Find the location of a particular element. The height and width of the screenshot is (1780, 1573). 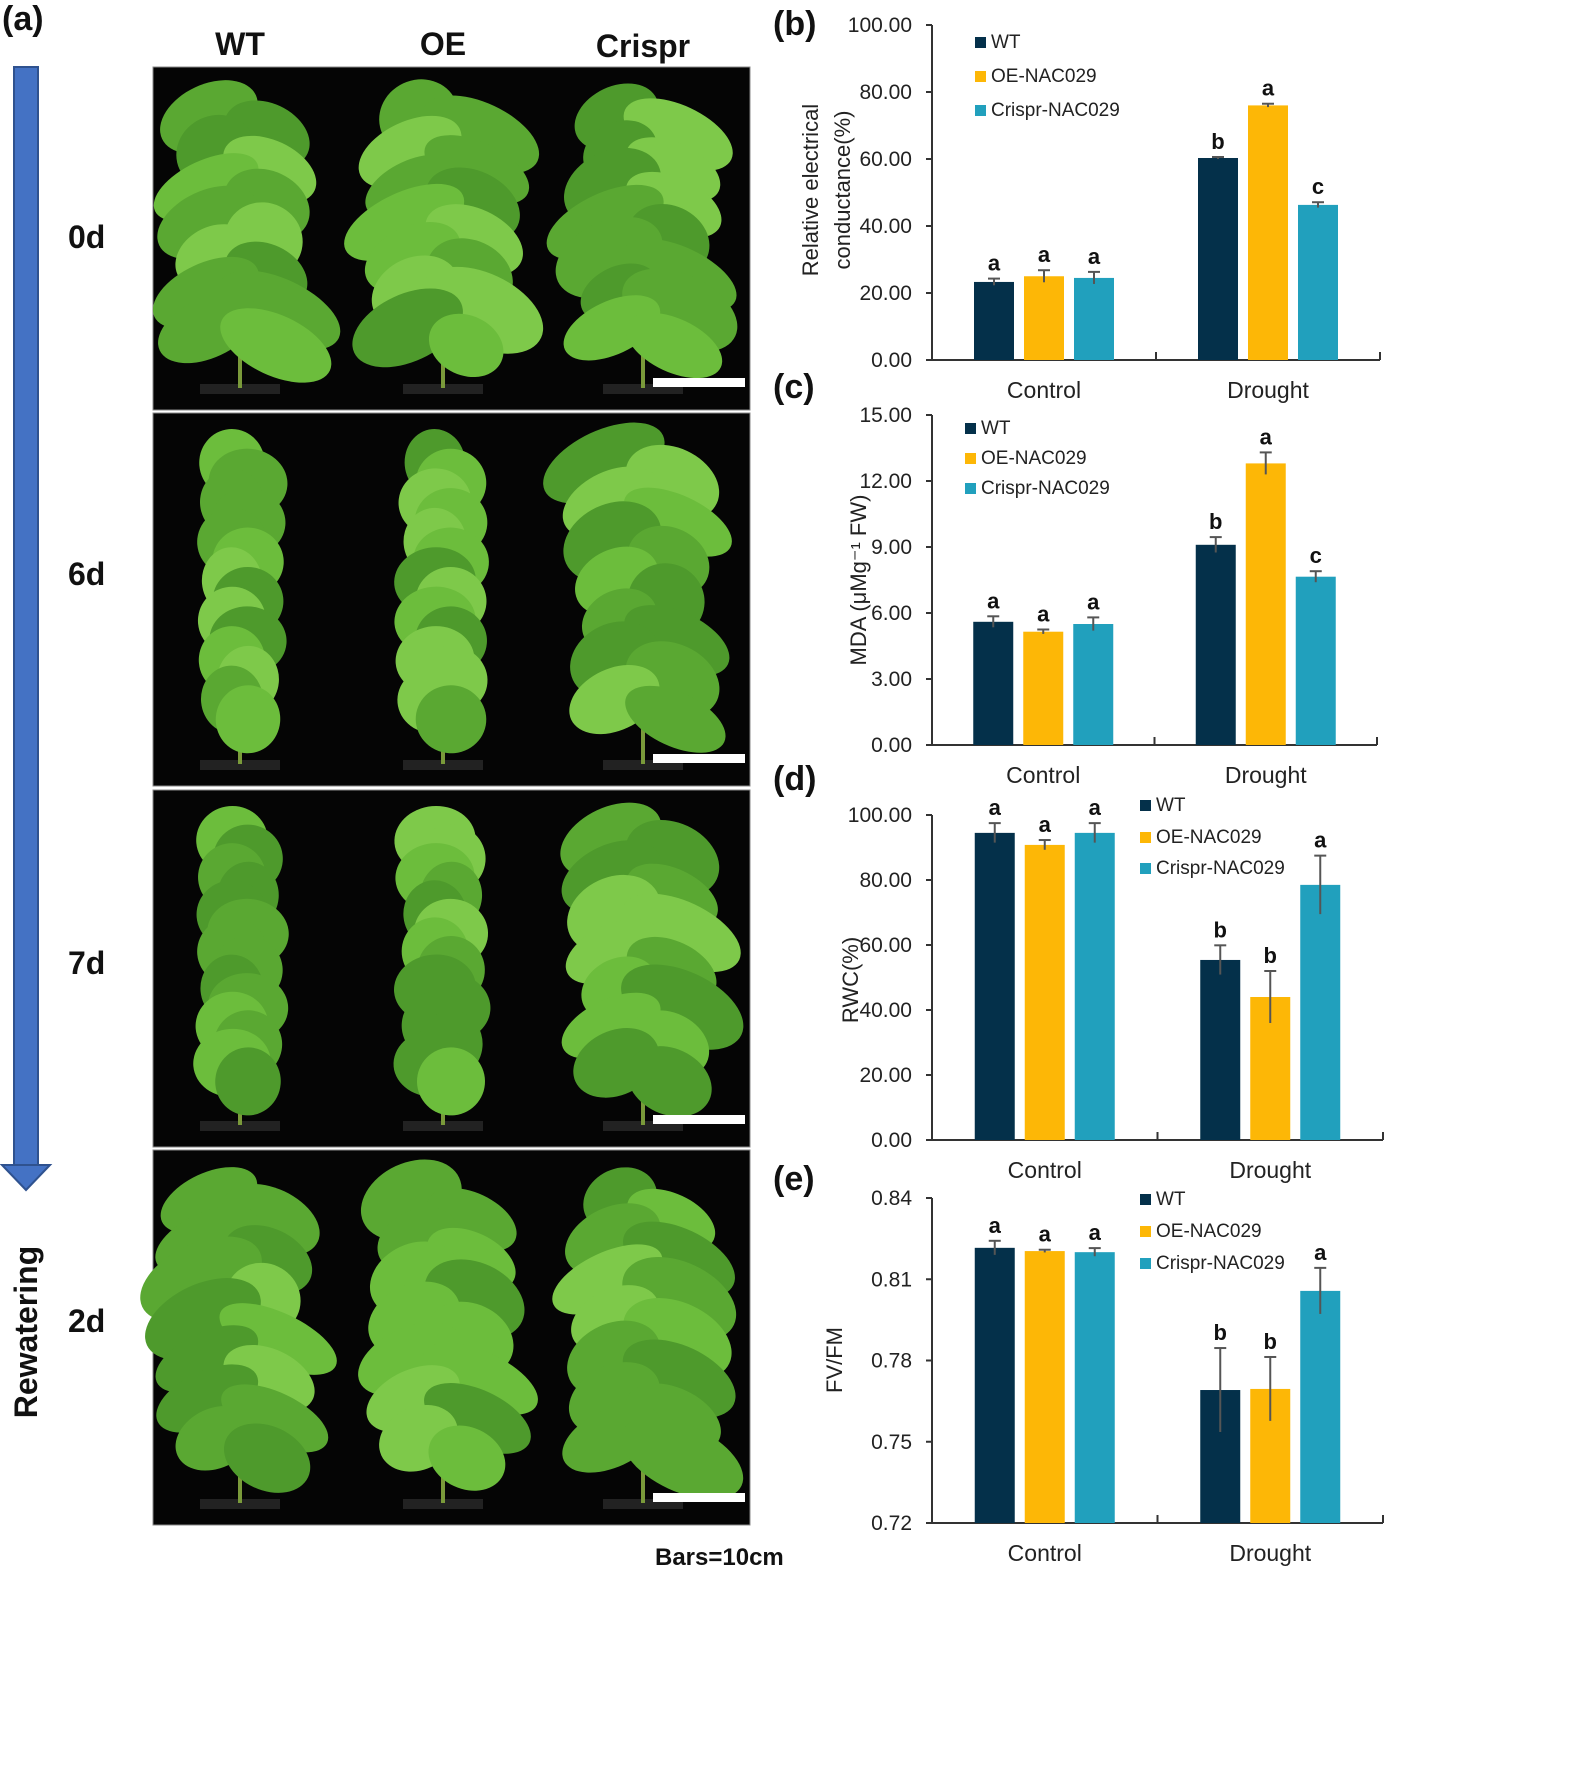

y-axis-title: FV/FM is located at coordinates (834, 1360).